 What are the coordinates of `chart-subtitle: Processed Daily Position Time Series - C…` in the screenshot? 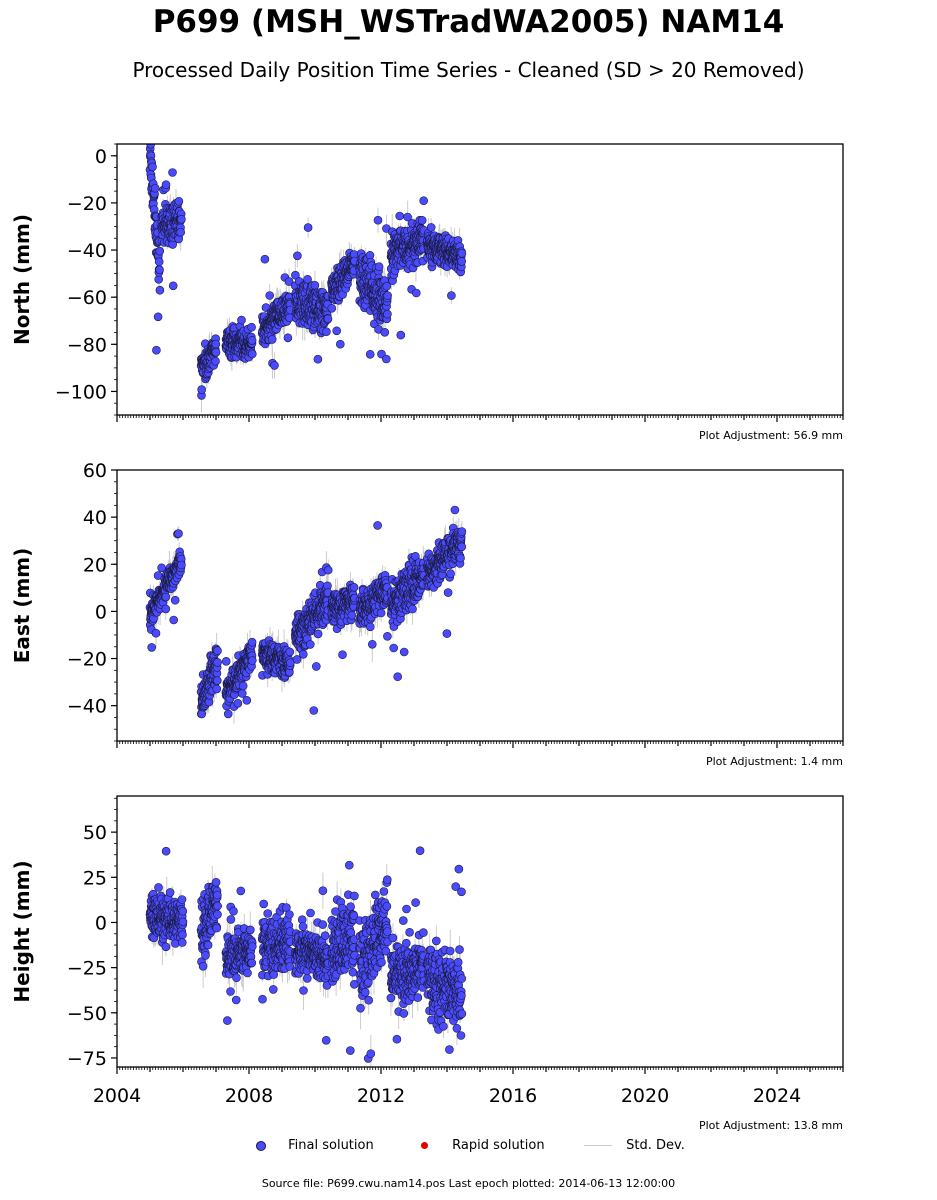 It's located at (468, 70).